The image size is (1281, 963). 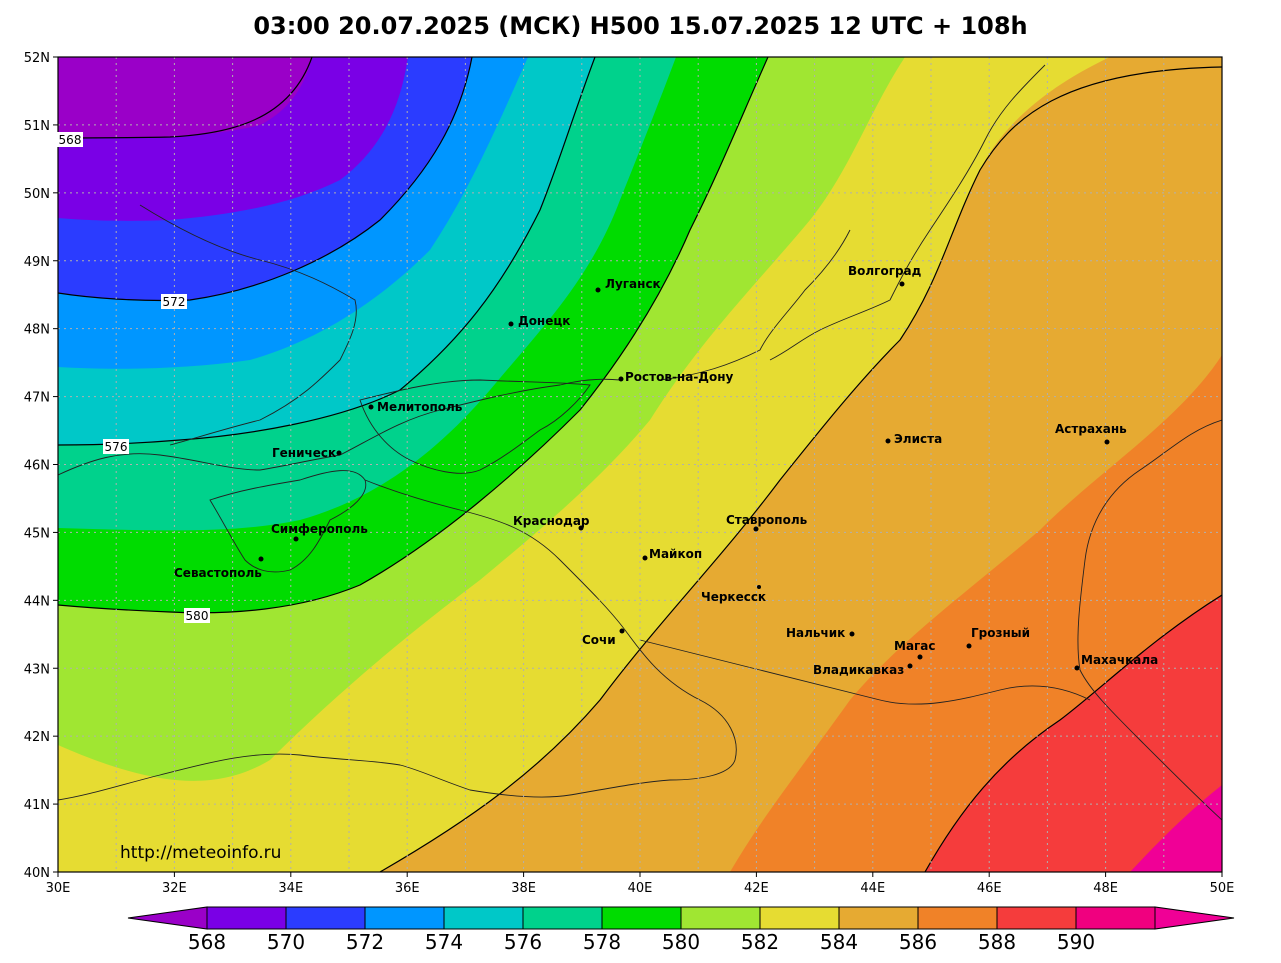 I want to click on svg-text: Геническ, so click(x=304, y=453).